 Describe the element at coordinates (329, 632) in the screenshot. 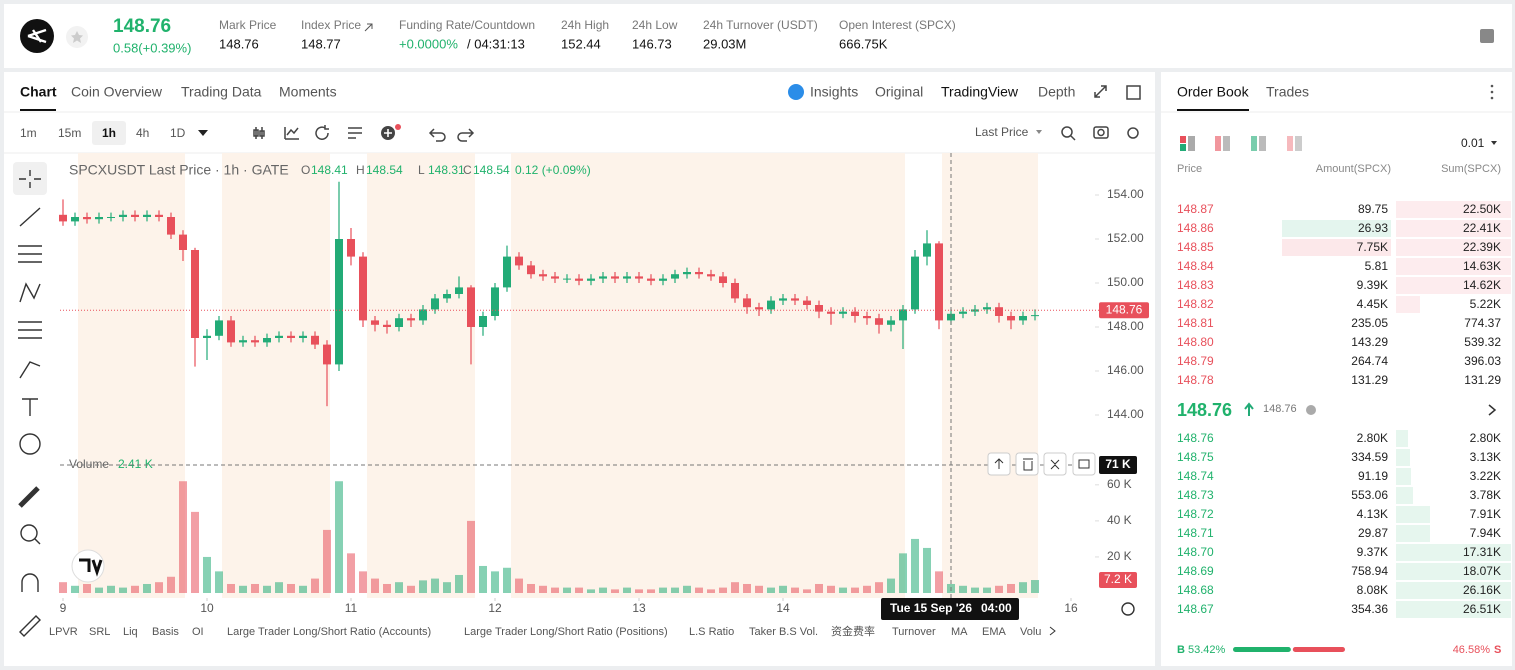

I see `indicator: Large Trader Long/Short Ratio (Accounts)` at that location.